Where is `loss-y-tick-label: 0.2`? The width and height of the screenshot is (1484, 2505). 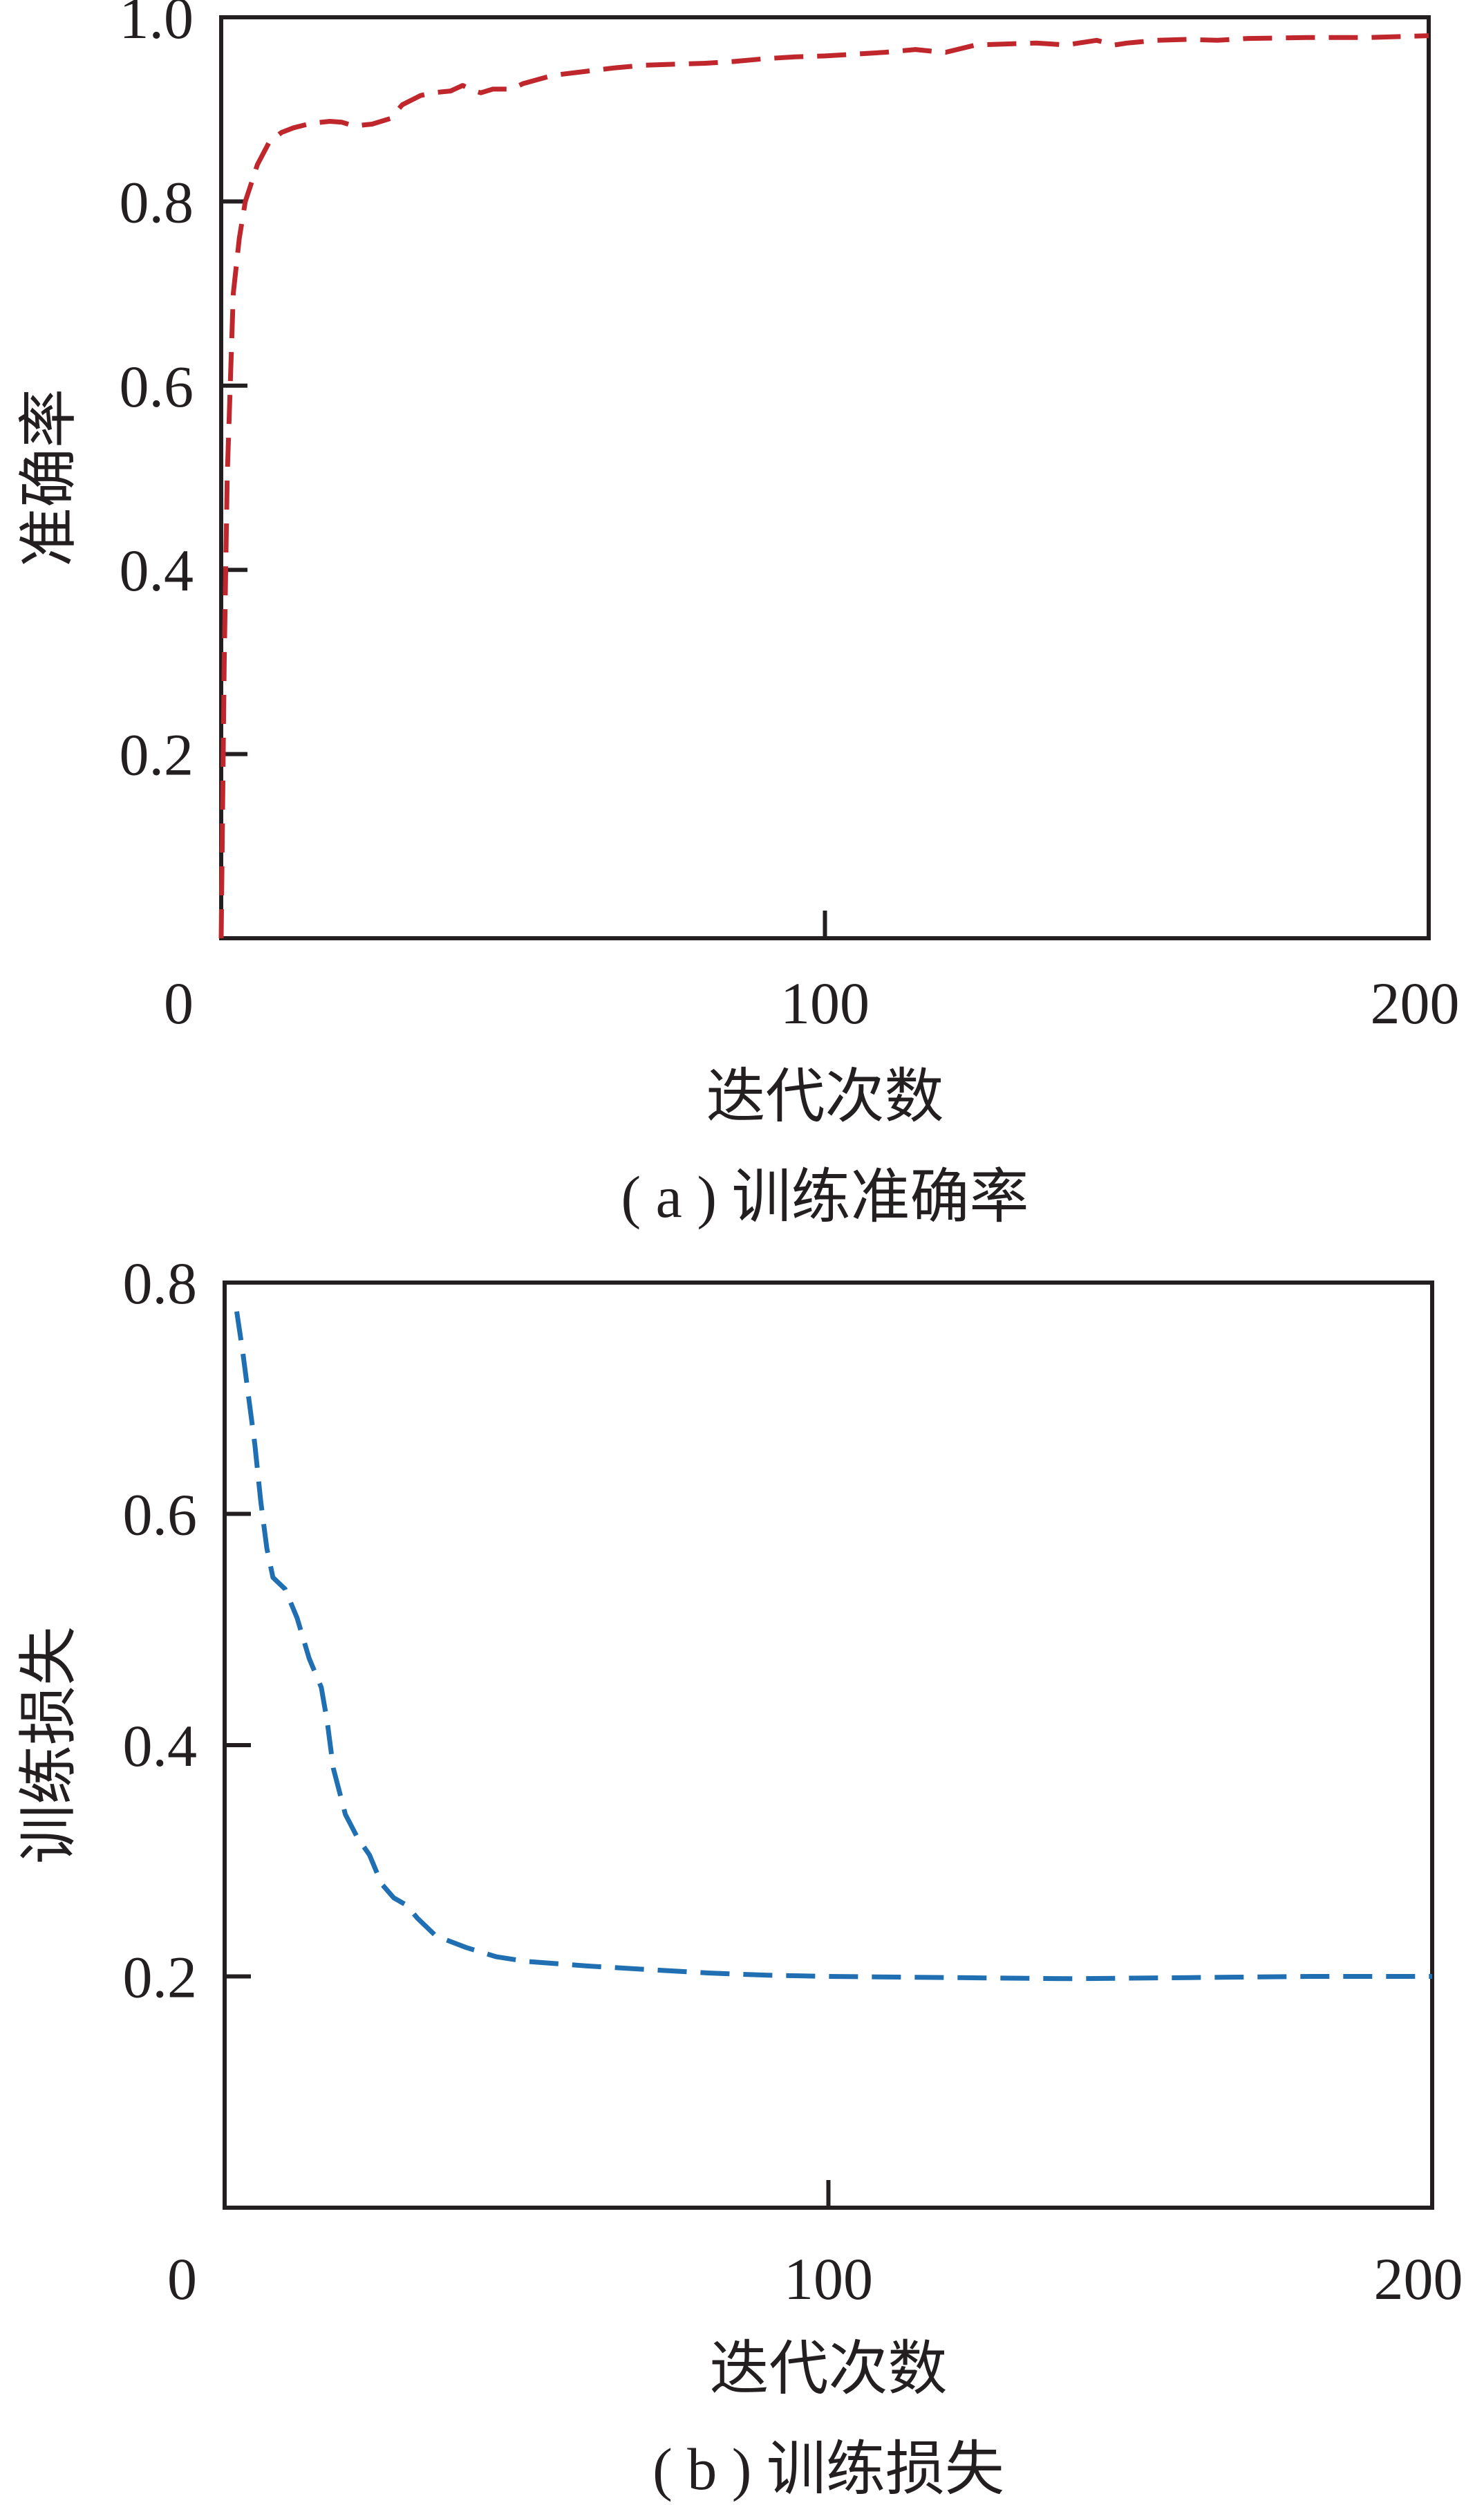 loss-y-tick-label: 0.2 is located at coordinates (160, 1977).